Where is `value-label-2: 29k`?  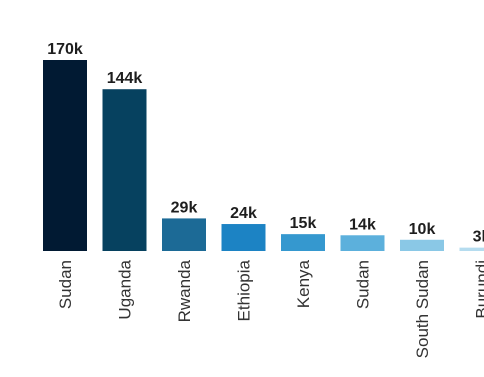 value-label-2: 29k is located at coordinates (184, 207).